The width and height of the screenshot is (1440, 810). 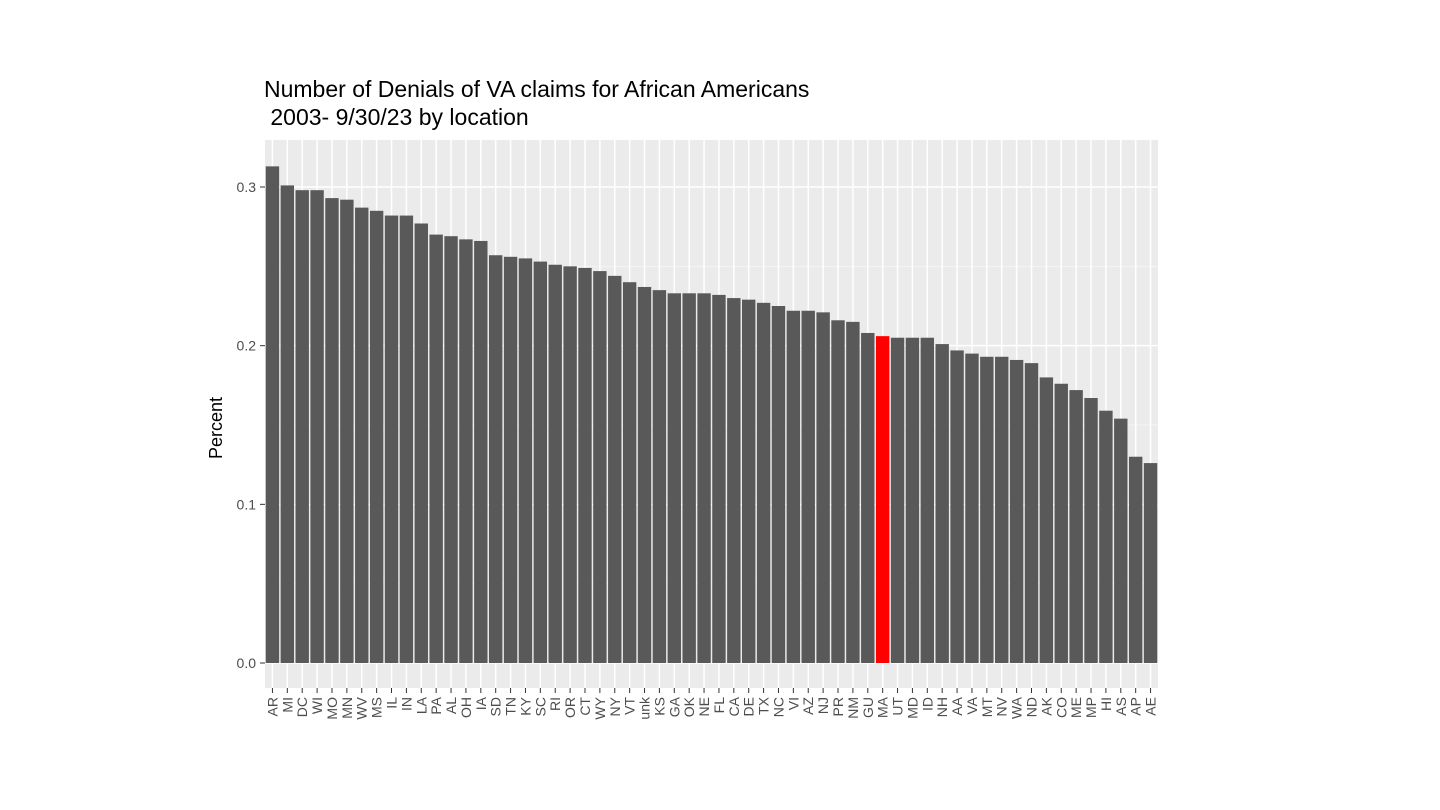 What do you see at coordinates (987, 509) in the screenshot?
I see `bar-mt` at bounding box center [987, 509].